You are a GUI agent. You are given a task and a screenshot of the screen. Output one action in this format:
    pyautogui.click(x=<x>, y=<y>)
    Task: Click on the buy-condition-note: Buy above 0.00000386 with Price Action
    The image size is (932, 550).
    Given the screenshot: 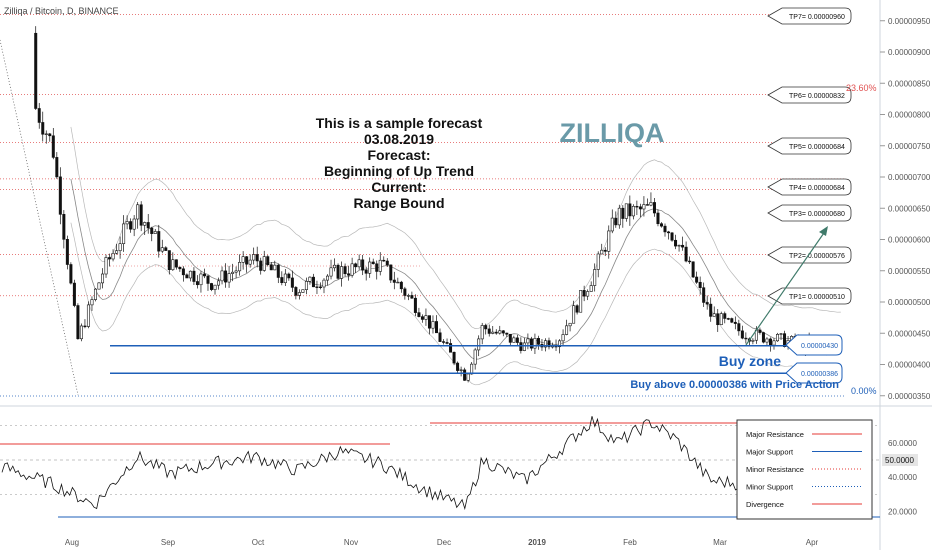 What is the action you would take?
    pyautogui.click(x=734, y=385)
    